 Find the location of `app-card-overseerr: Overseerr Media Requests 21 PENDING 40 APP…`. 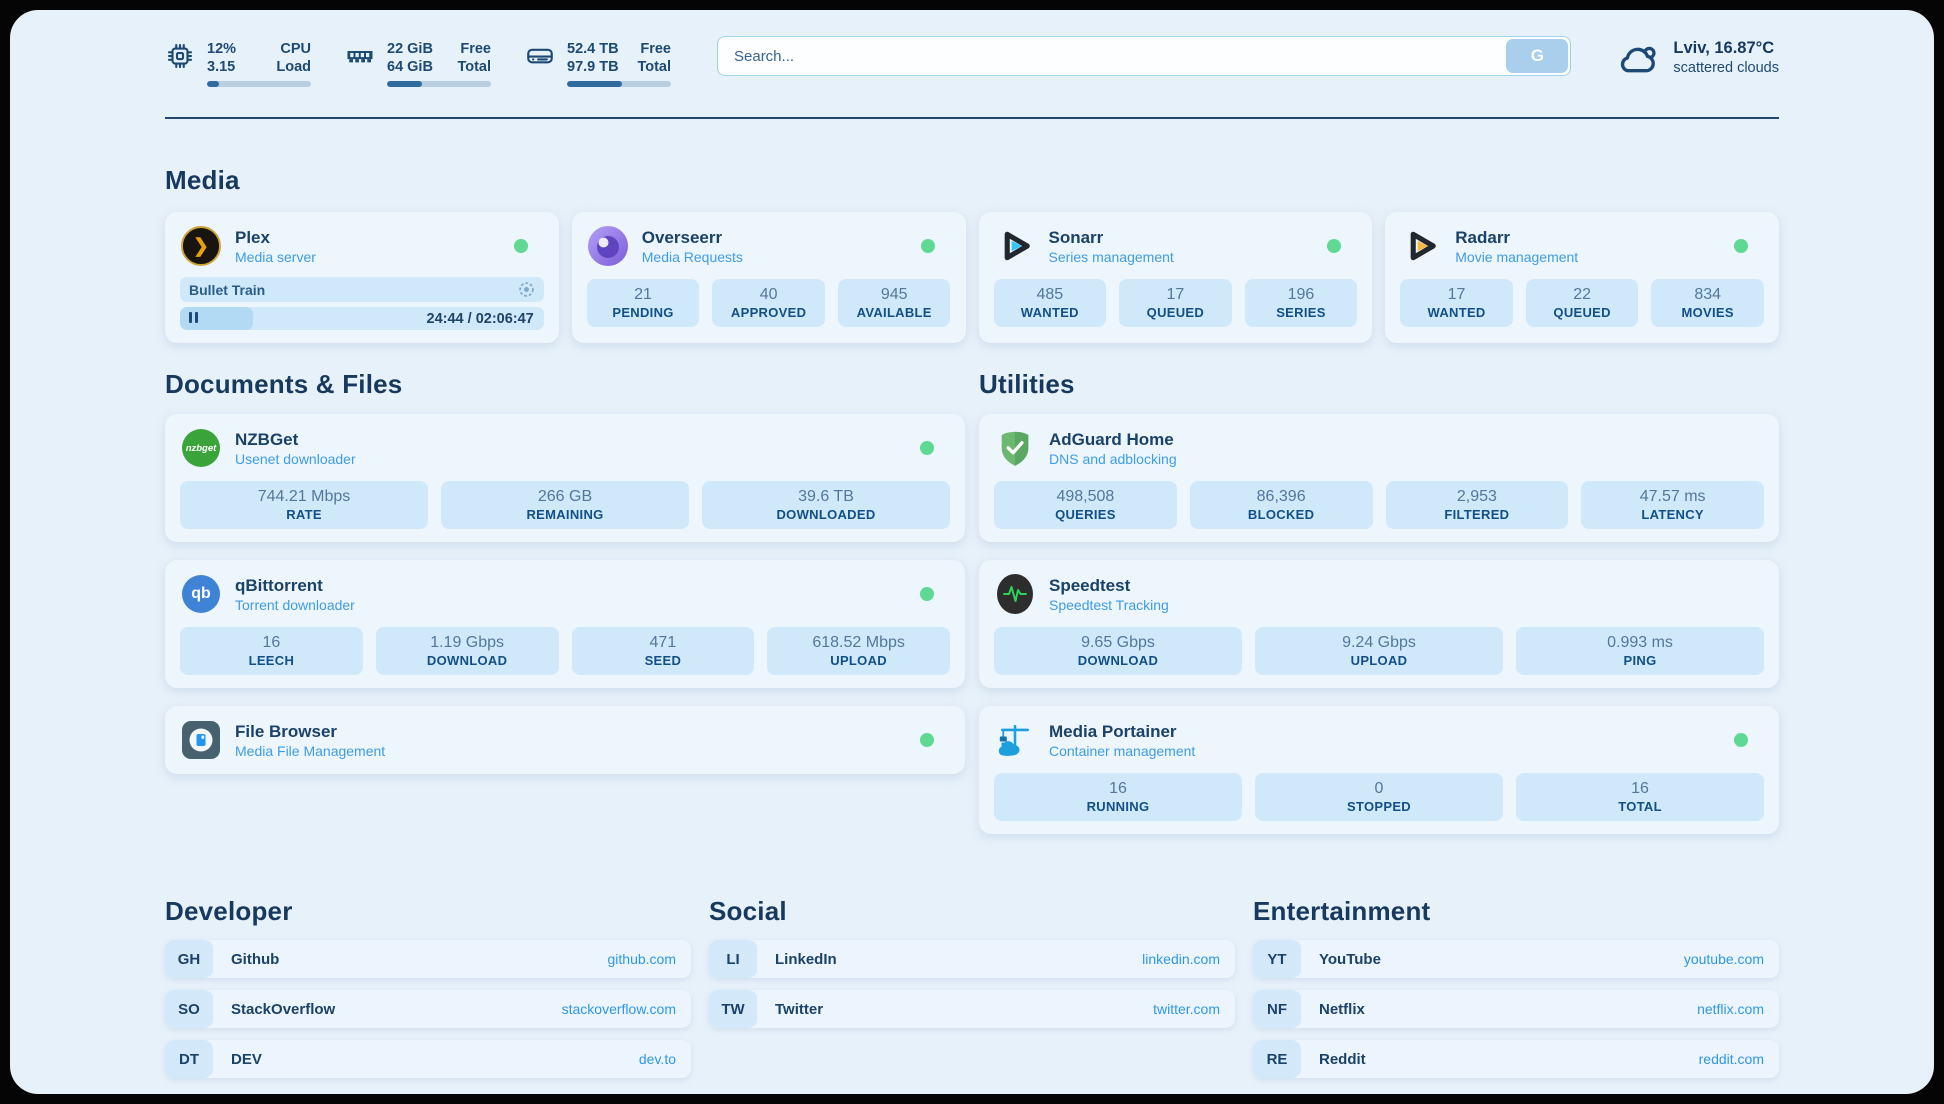

app-card-overseerr: Overseerr Media Requests 21 PENDING 40 APP… is located at coordinates (768, 277).